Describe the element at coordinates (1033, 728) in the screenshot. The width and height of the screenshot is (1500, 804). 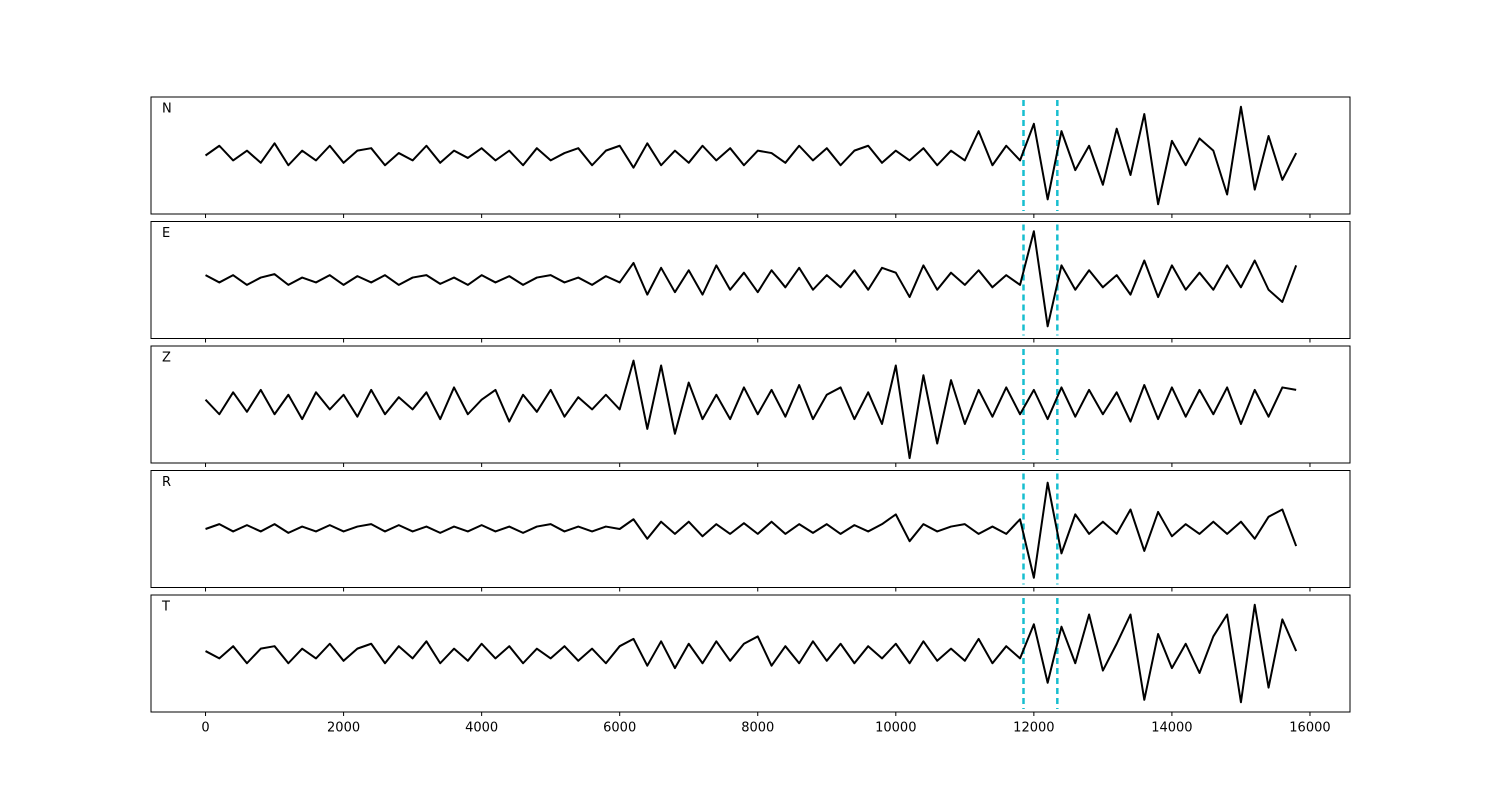
I see `x-tick-label: 12000` at that location.